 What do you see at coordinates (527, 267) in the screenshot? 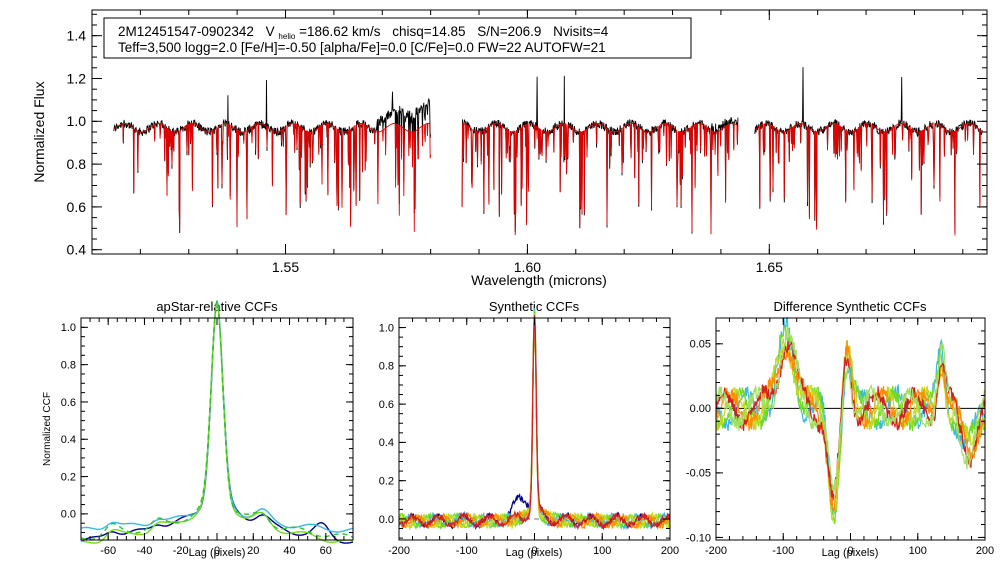
I see `x-tick-label: 1.60` at bounding box center [527, 267].